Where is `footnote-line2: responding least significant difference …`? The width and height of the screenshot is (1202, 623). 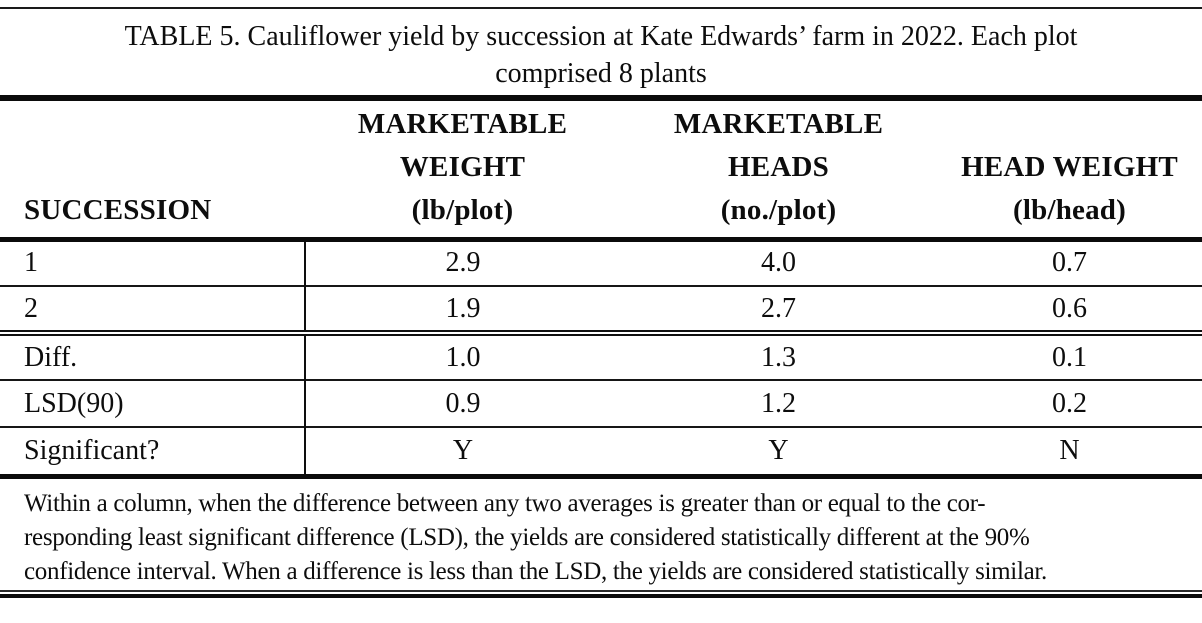 footnote-line2: responding least significant difference … is located at coordinates (527, 537).